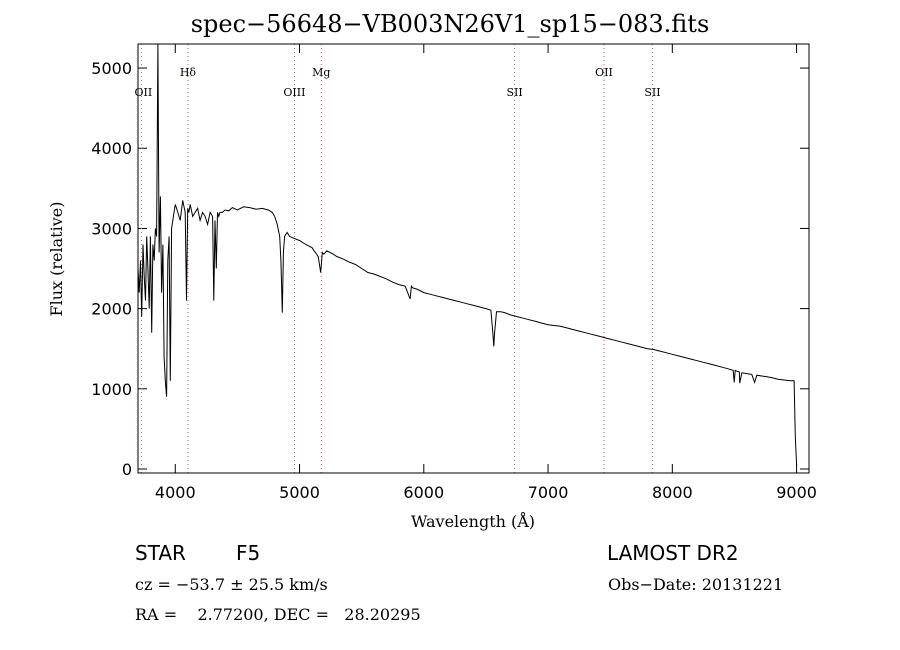 This screenshot has height=650, width=900. What do you see at coordinates (111, 228) in the screenshot?
I see `y-tick-label: 3000` at bounding box center [111, 228].